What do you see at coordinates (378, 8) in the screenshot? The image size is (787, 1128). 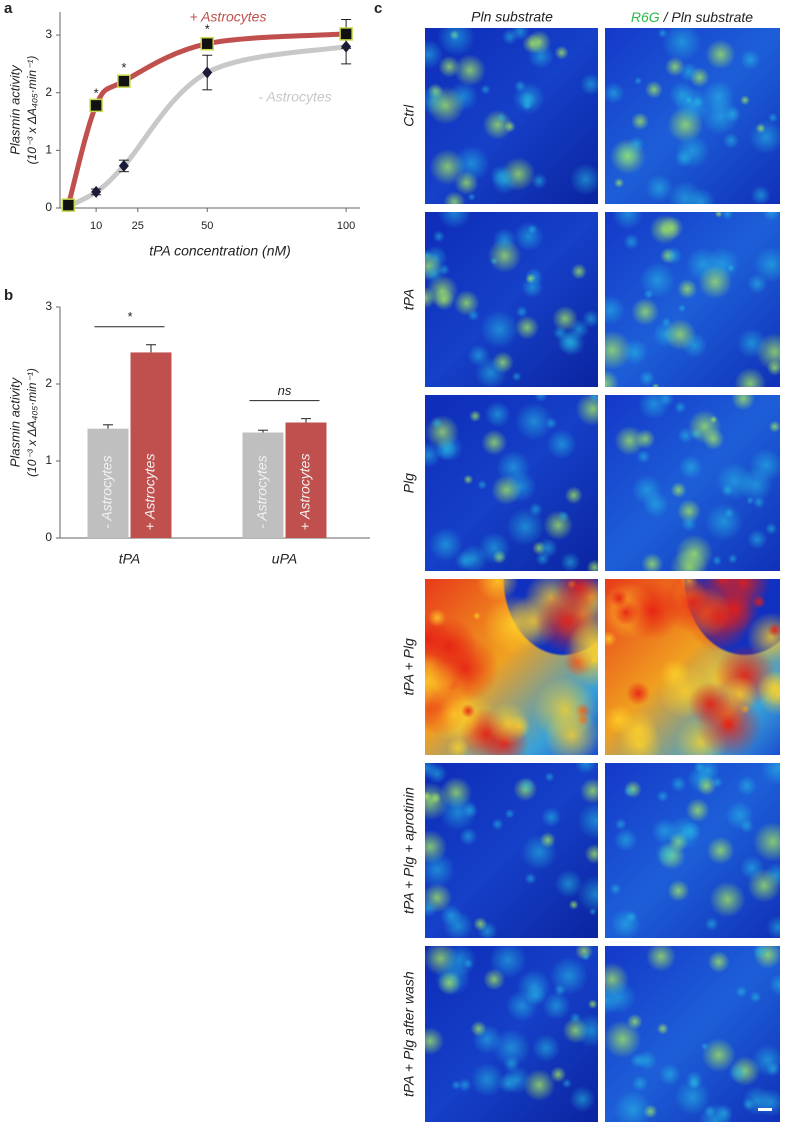 I see `panel-label: c` at bounding box center [378, 8].